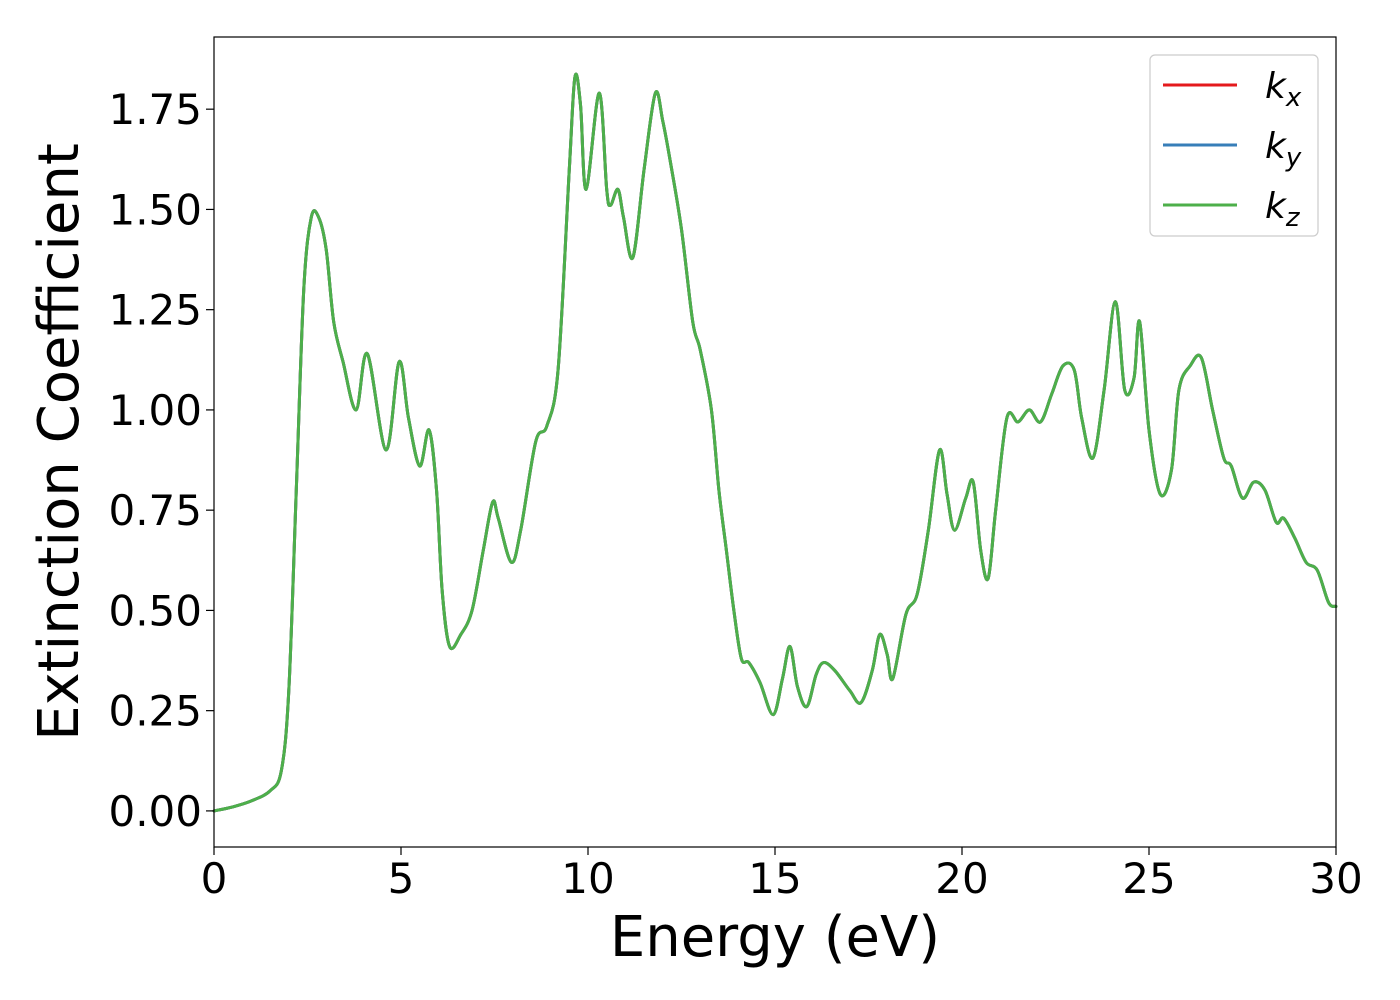  I want to click on y-tick-label: 0.50, so click(155, 610).